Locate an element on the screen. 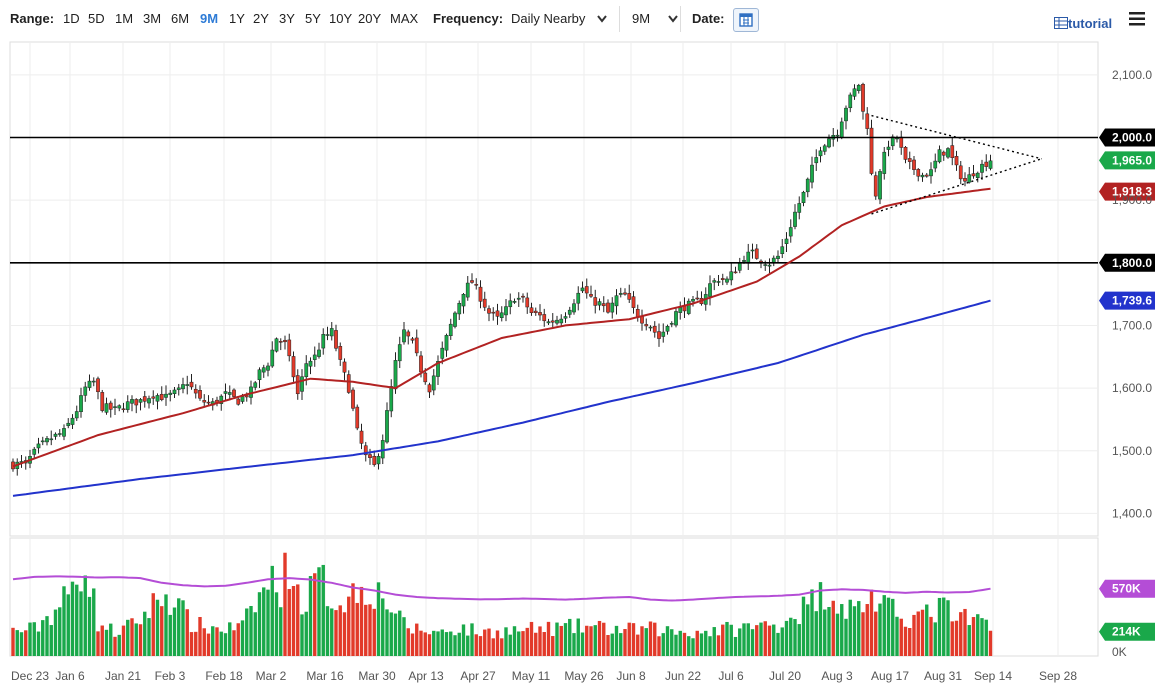 Image resolution: width=1156 pixels, height=697 pixels. range-button-9m: 9M is located at coordinates (209, 18).